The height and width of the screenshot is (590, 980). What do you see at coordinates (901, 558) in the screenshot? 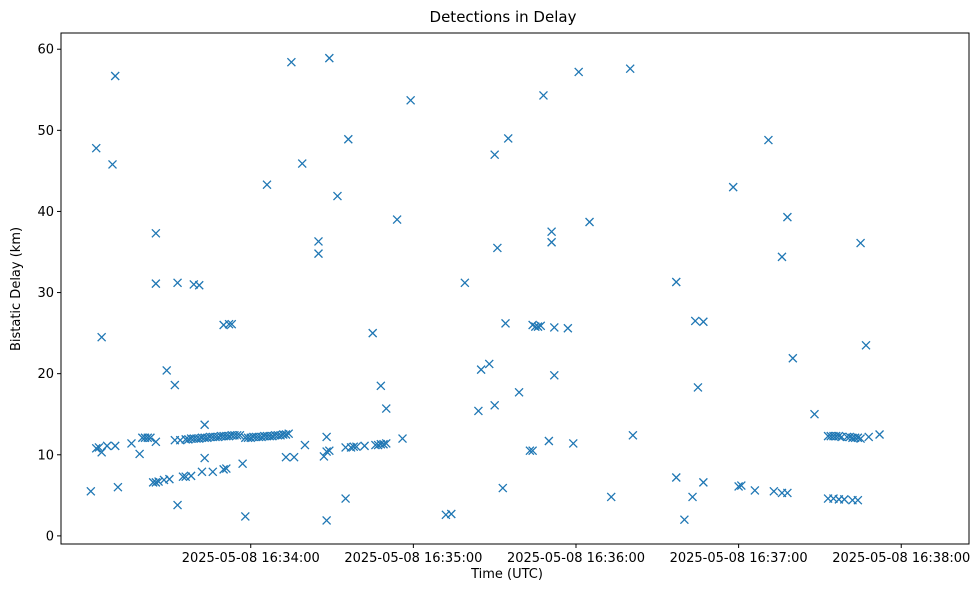
I see `x-tick-label: 2025-05-08 16:38:00` at bounding box center [901, 558].